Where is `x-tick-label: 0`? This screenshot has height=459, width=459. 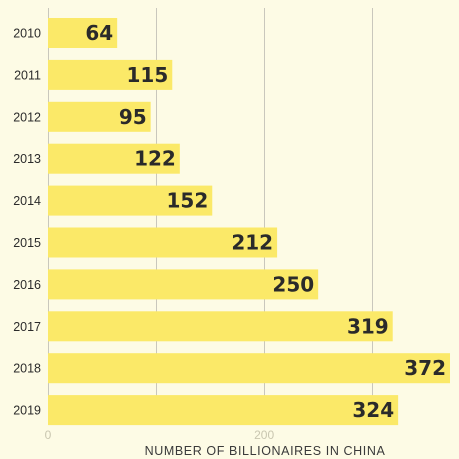 x-tick-label: 0 is located at coordinates (48, 435).